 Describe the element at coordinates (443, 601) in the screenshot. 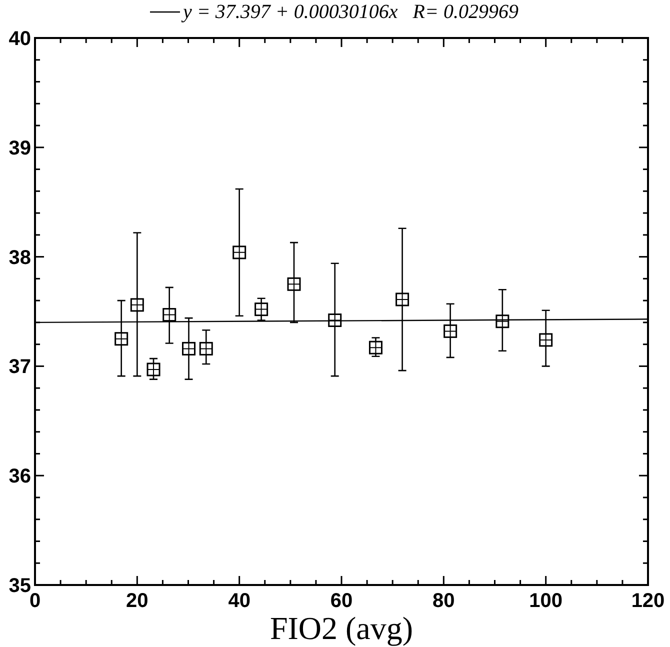

I see `x-tick-label: 80` at that location.